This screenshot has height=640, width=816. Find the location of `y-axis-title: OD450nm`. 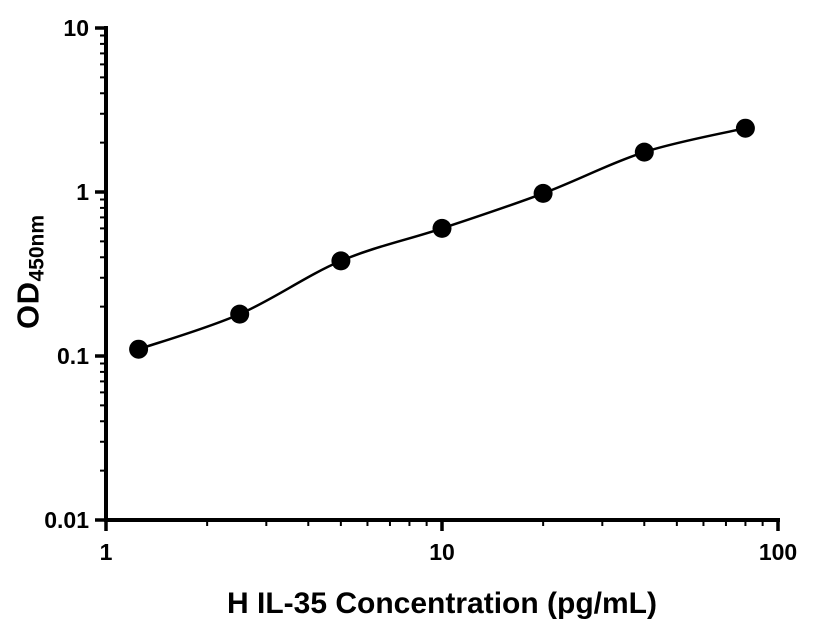

y-axis-title: OD450nm is located at coordinates (30, 272).